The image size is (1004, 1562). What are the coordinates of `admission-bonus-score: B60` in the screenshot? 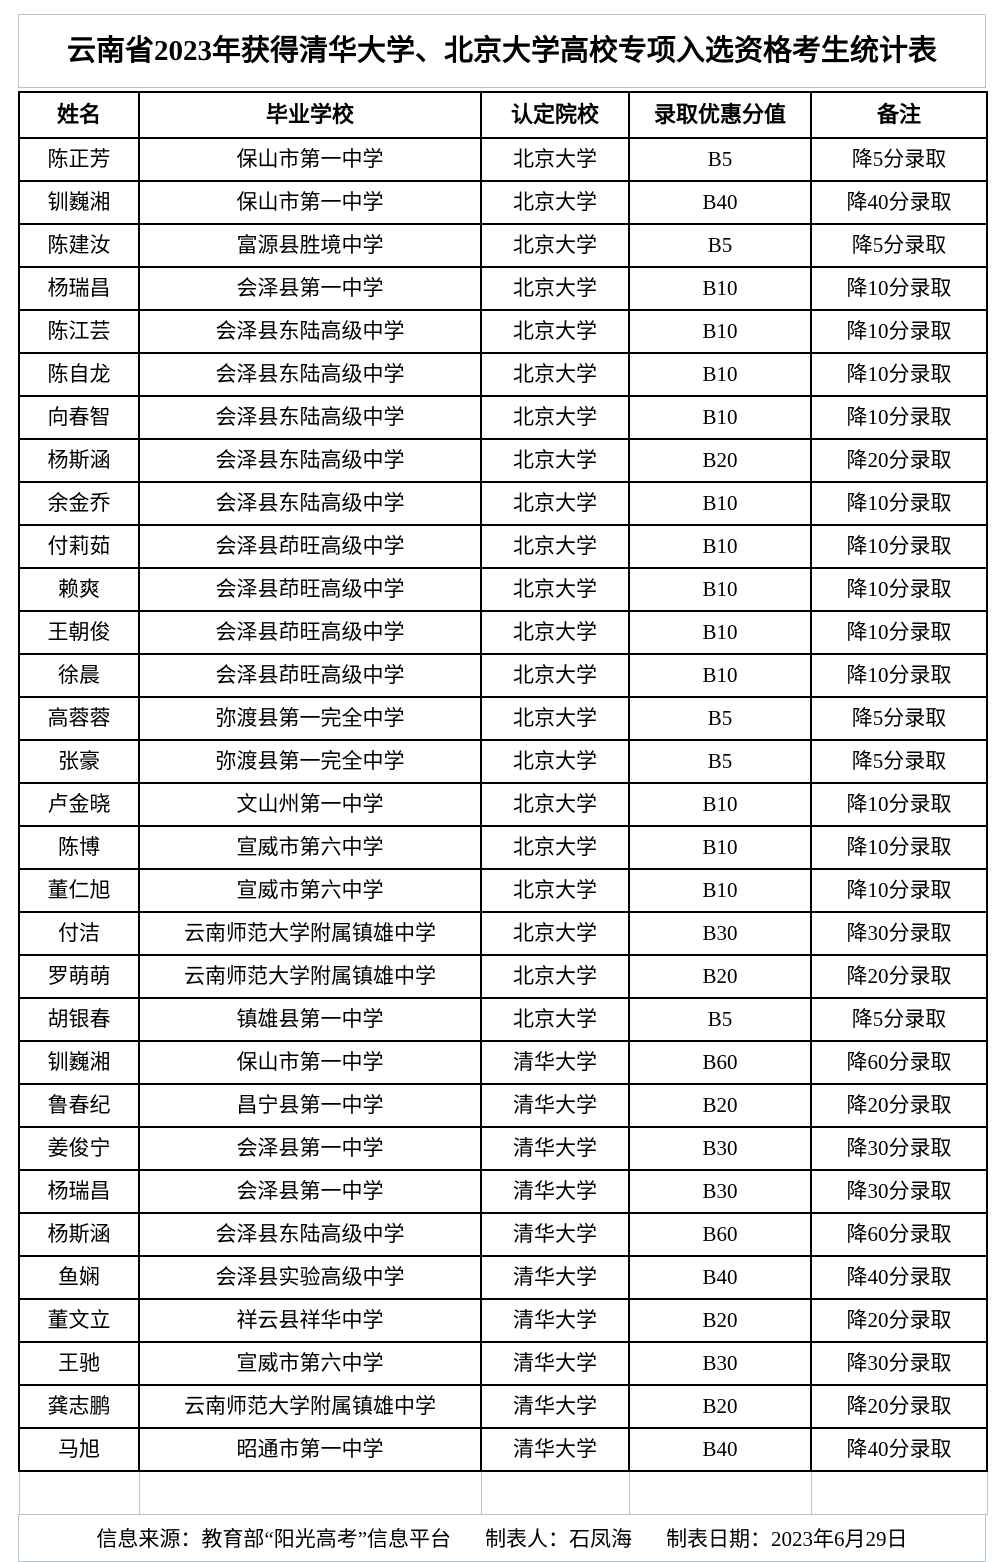 It's located at (720, 1062).